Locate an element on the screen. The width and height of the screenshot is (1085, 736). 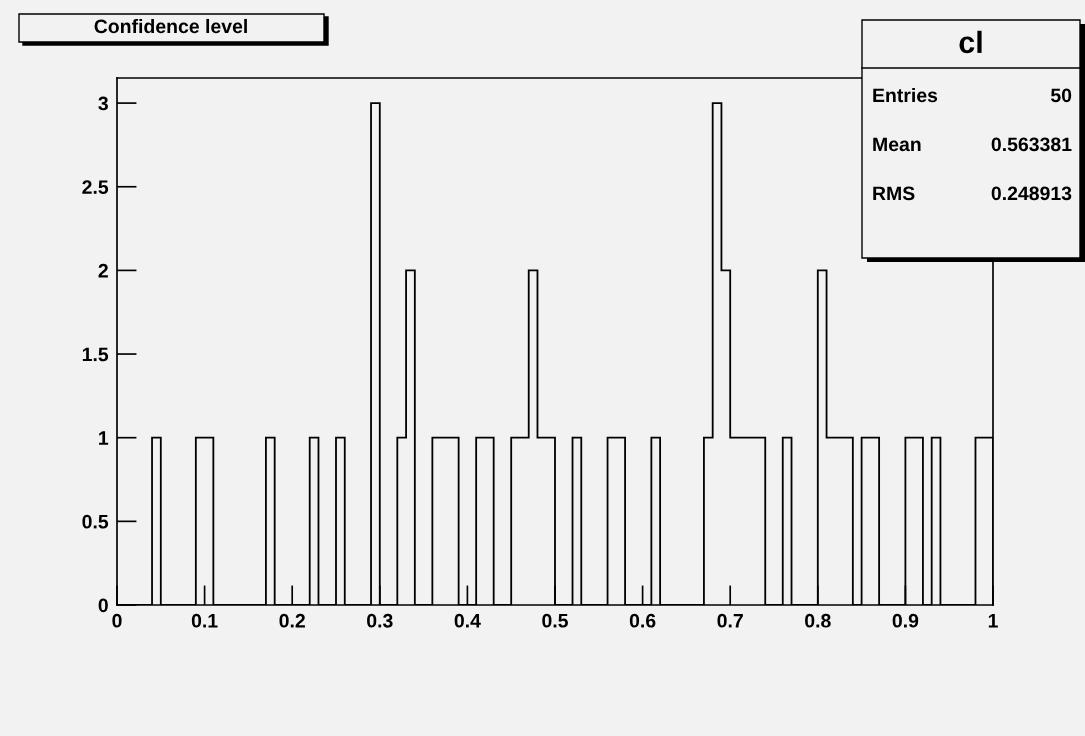
y-tick-label: 0.5 is located at coordinates (95, 521).